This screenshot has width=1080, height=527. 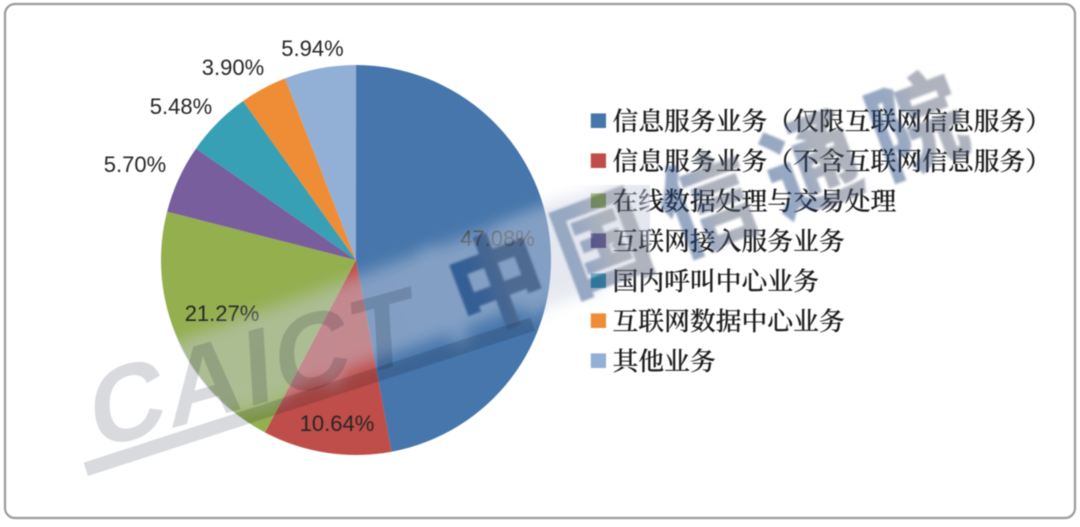 What do you see at coordinates (337, 423) in the screenshot?
I see `svg-text: 10.64%` at bounding box center [337, 423].